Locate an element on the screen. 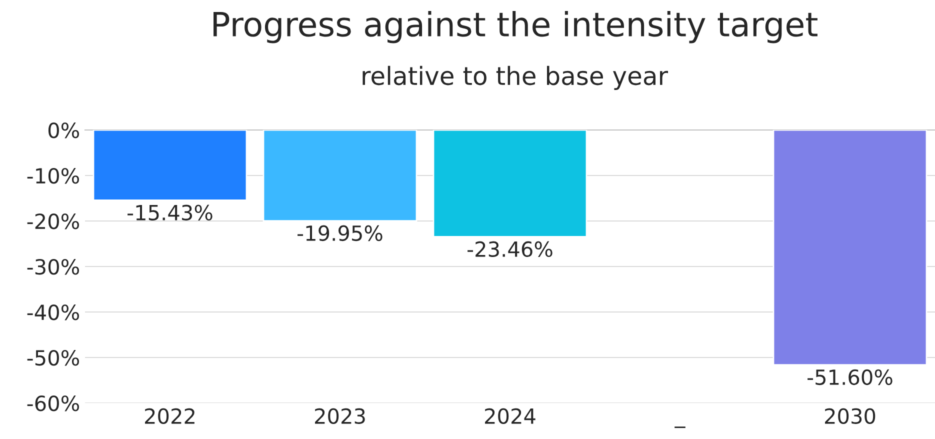  x-tick-label: 2024 is located at coordinates (510, 416).